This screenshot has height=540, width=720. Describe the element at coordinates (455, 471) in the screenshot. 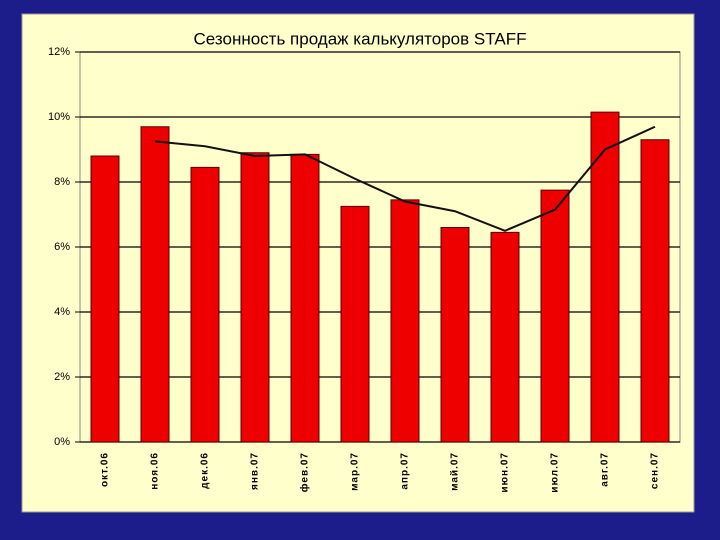

I see `x-tick-label: май.07` at that location.